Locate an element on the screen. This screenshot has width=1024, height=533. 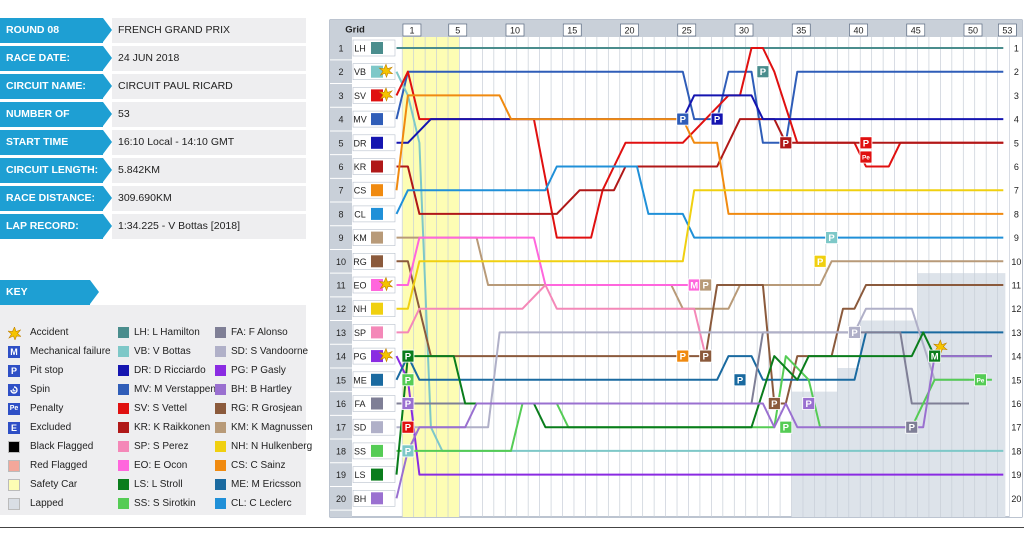
penalty-marker is located at coordinates (866, 157).